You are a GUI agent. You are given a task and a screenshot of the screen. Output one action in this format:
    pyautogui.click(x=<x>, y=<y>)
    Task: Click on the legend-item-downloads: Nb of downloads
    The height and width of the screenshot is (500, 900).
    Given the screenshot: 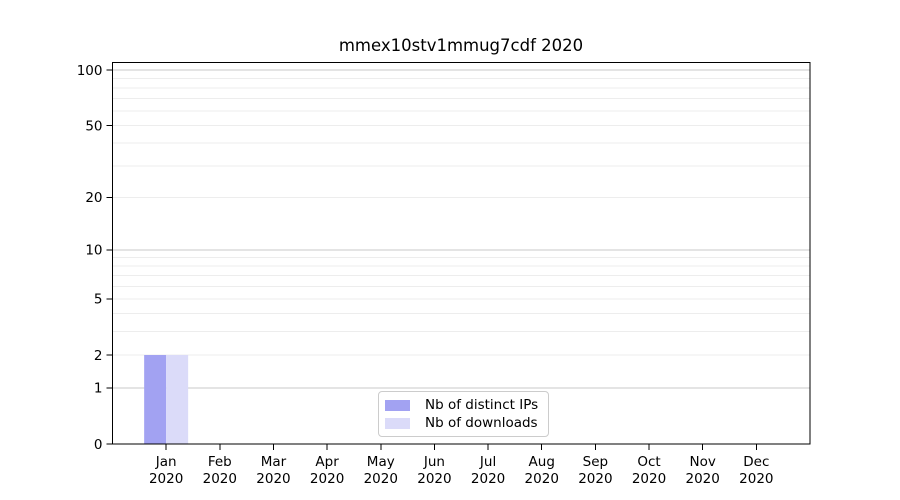 What is the action you would take?
    pyautogui.click(x=461, y=423)
    